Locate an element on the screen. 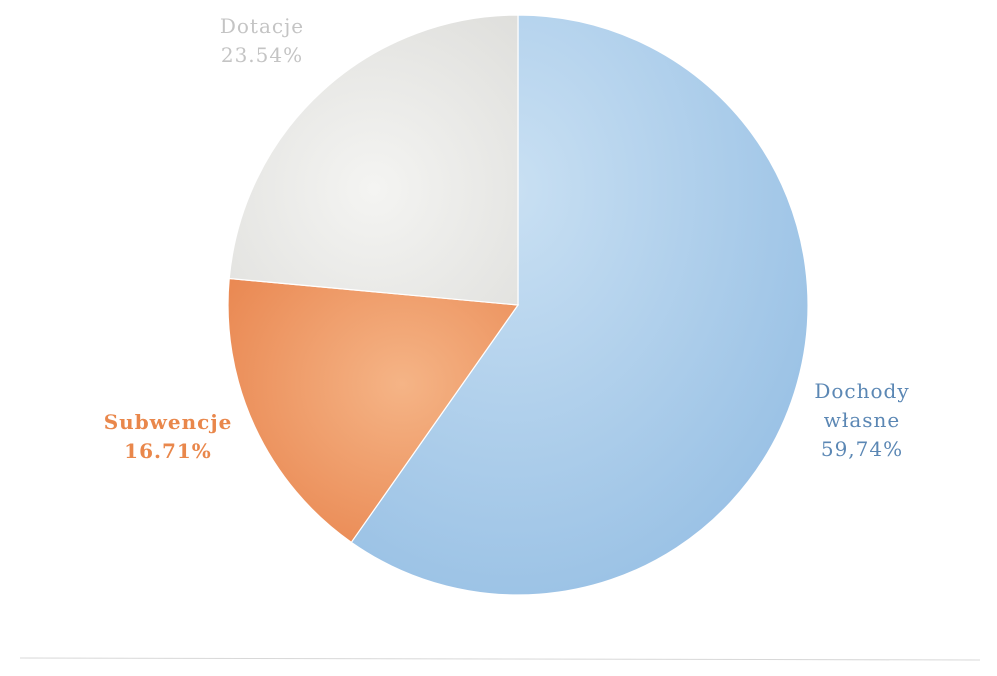 This screenshot has height=676, width=997. pie-slice-label-3: Dotacje 23.54% is located at coordinates (262, 40).